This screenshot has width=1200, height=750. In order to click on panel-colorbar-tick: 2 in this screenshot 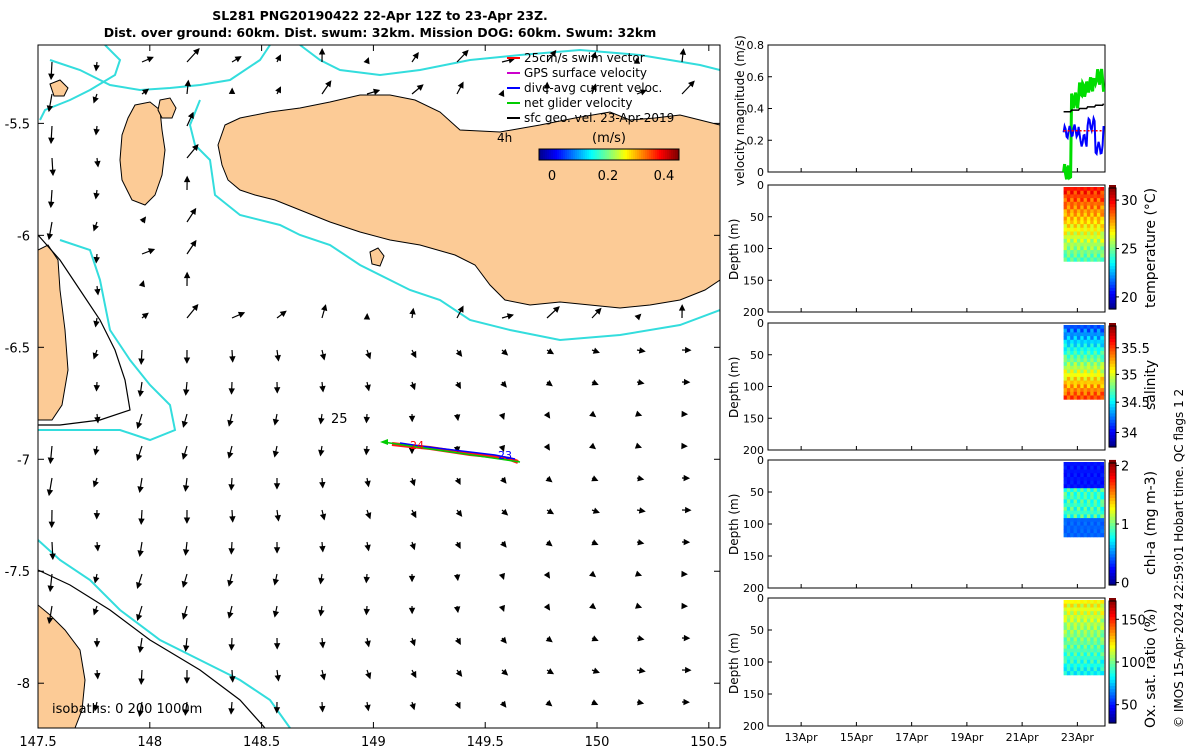, I will do `click(1125, 466)`.